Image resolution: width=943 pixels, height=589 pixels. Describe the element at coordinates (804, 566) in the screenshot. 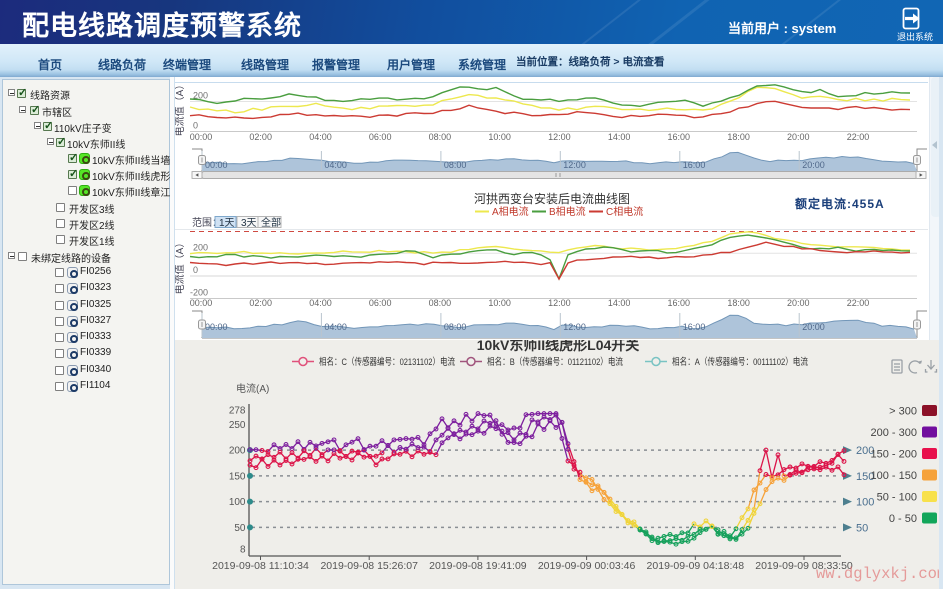

I see `svg-text: 2019-09-09 08:33:50` at that location.